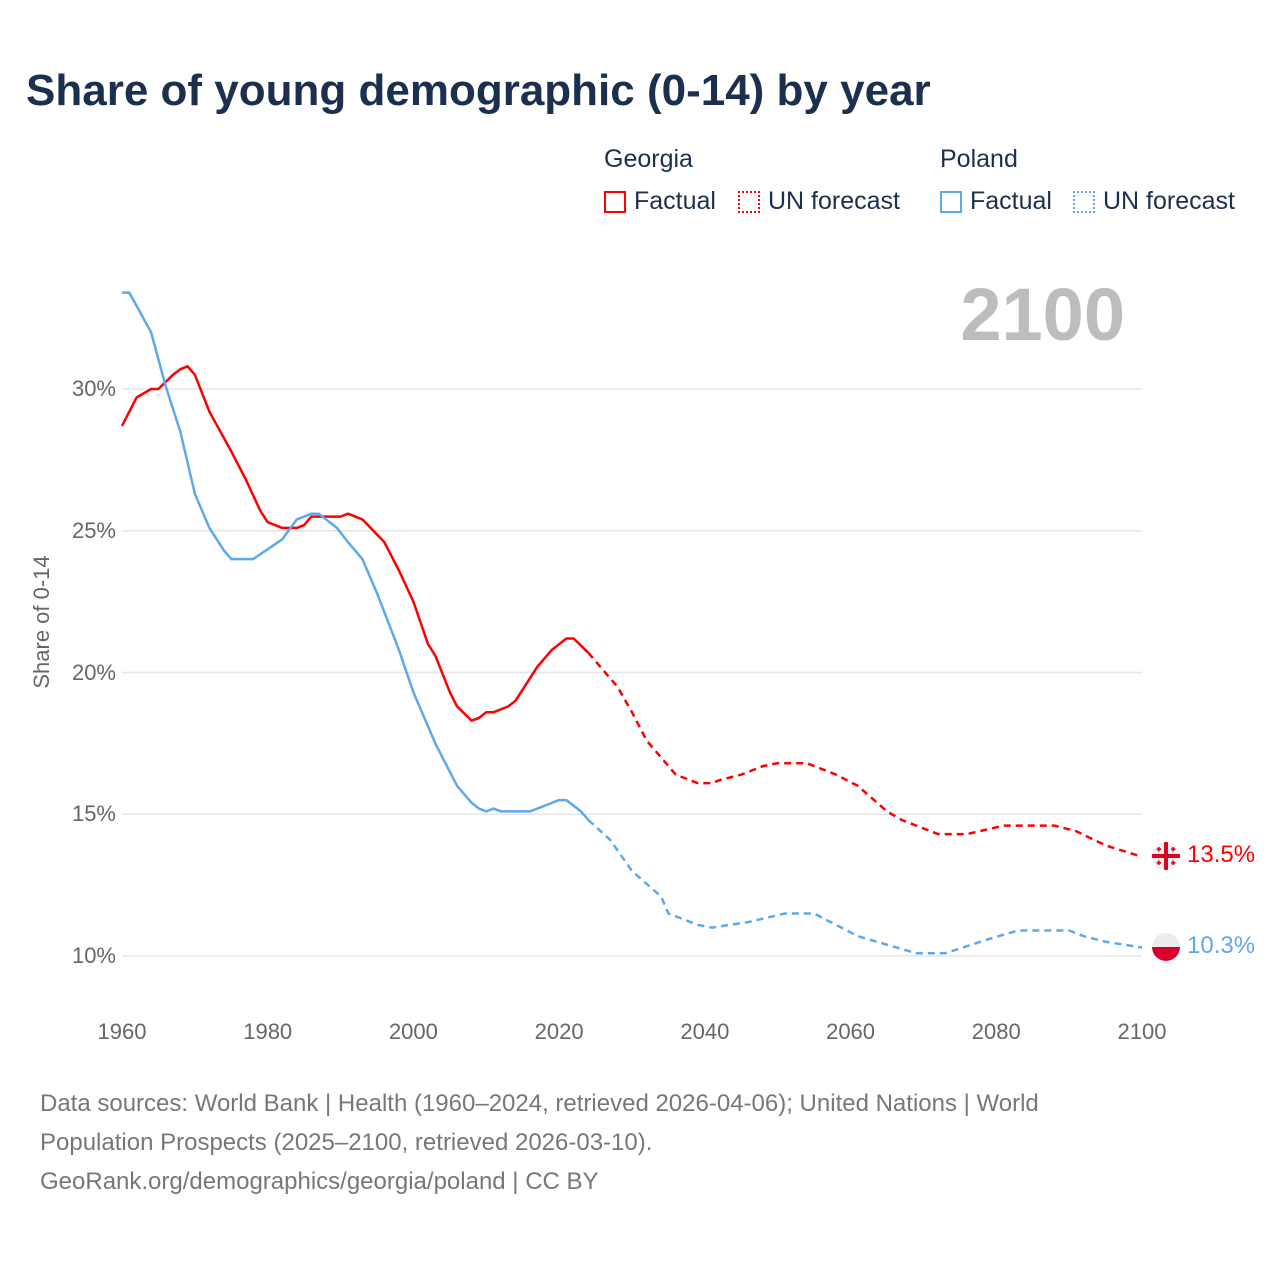 The height and width of the screenshot is (1280, 1280). I want to click on y-tick-label: 10%, so click(93, 955).